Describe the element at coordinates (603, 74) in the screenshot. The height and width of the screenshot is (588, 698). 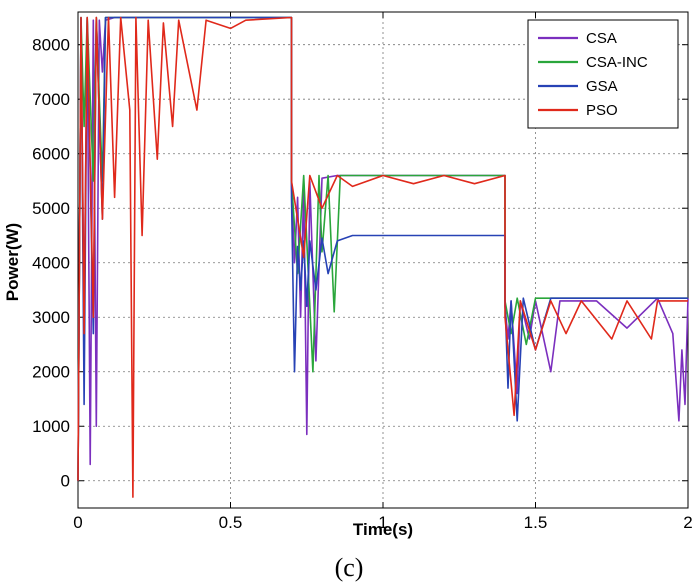
I see `legend: CSA CSA-INC GSA PSO` at that location.